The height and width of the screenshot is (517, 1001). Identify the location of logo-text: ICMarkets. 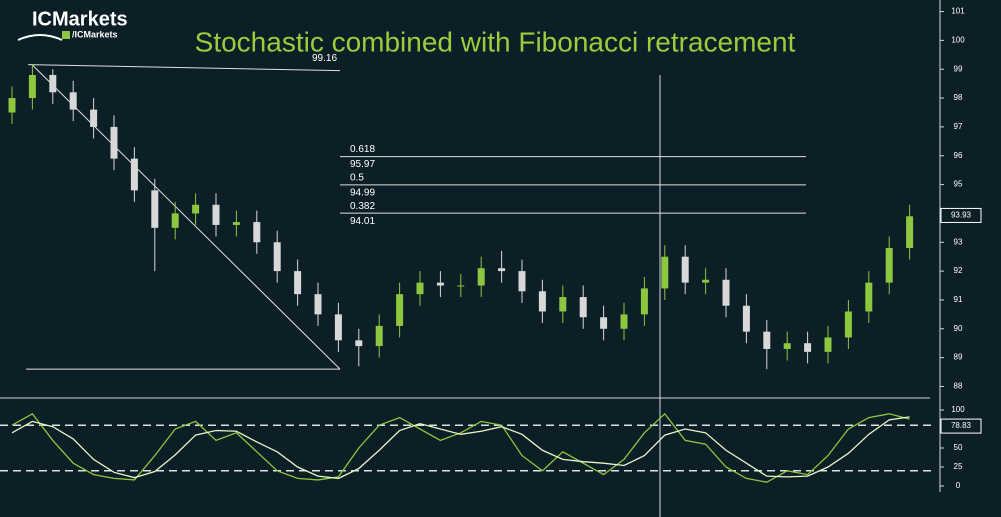
(80, 19).